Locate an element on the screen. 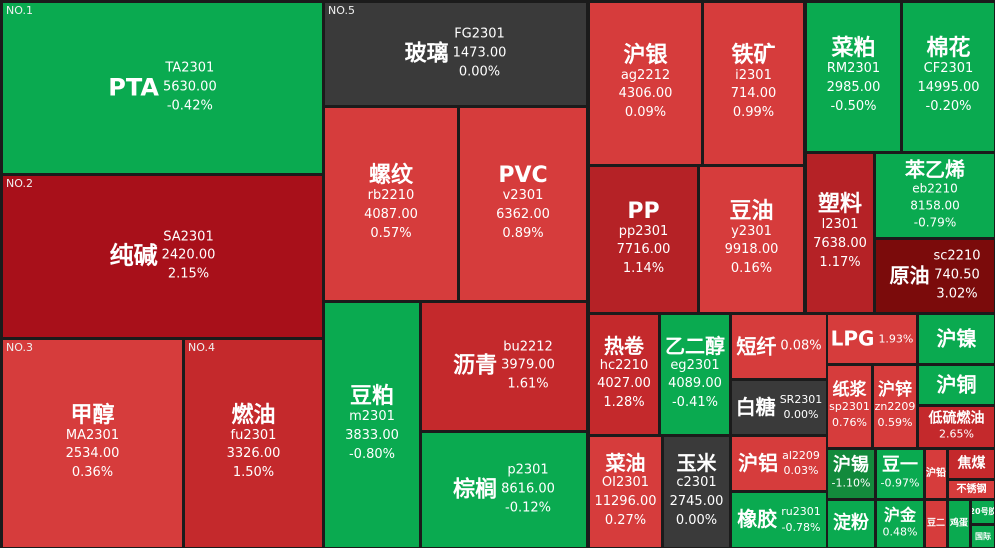 Image resolution: width=995 pixels, height=548 pixels. tile-change: -0.42% is located at coordinates (189, 106).